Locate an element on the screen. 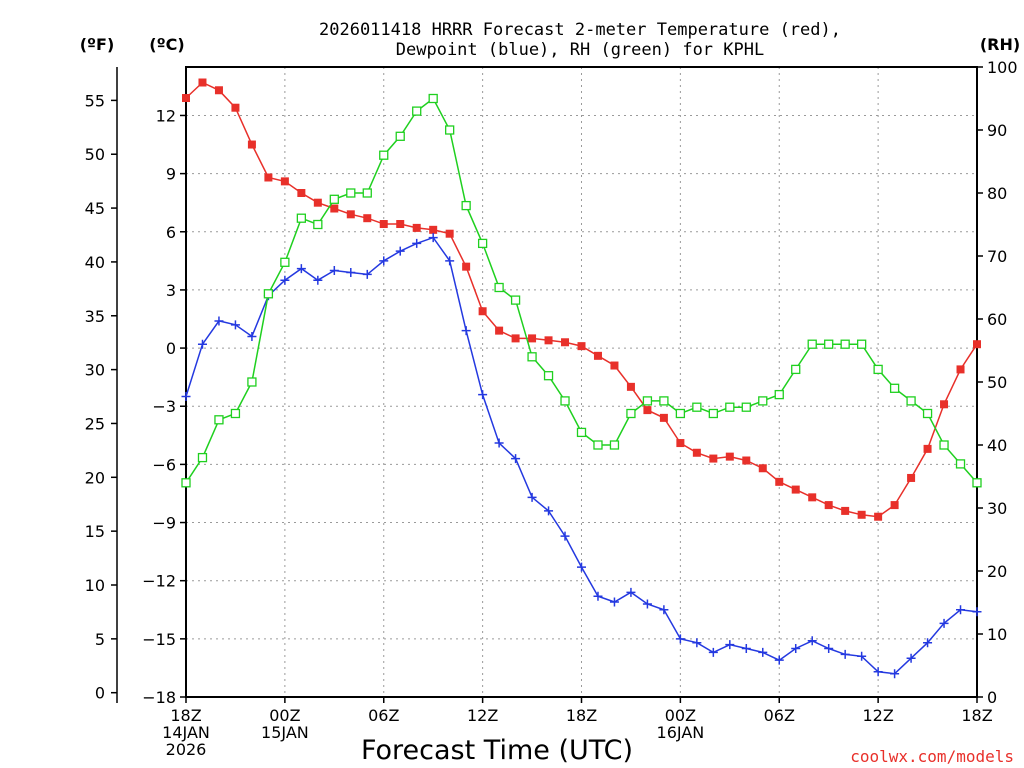 This screenshot has width=1024, height=768. fahrenheit-tick-label: 45 is located at coordinates (95, 208).